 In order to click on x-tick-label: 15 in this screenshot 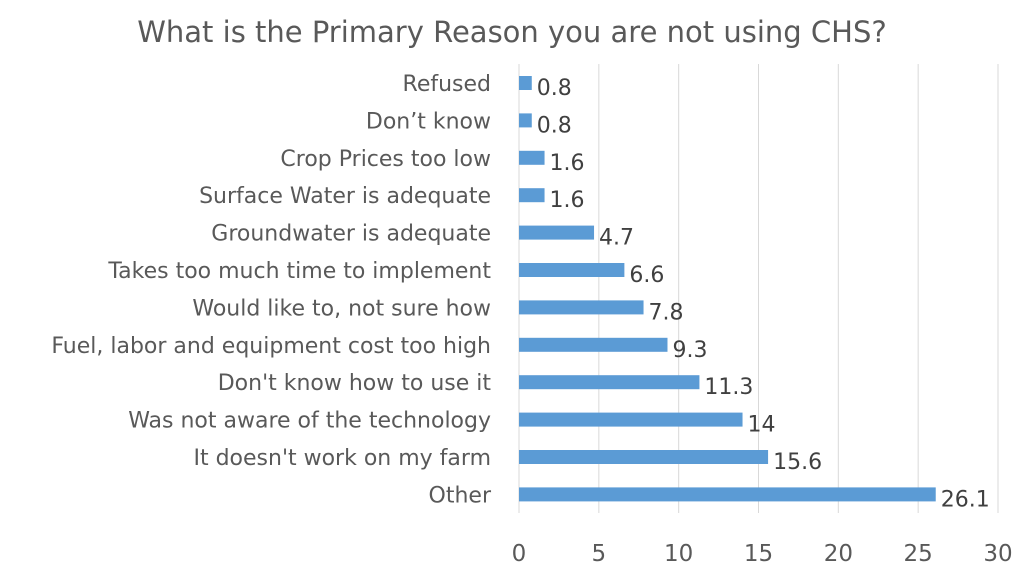, I will do `click(758, 554)`.